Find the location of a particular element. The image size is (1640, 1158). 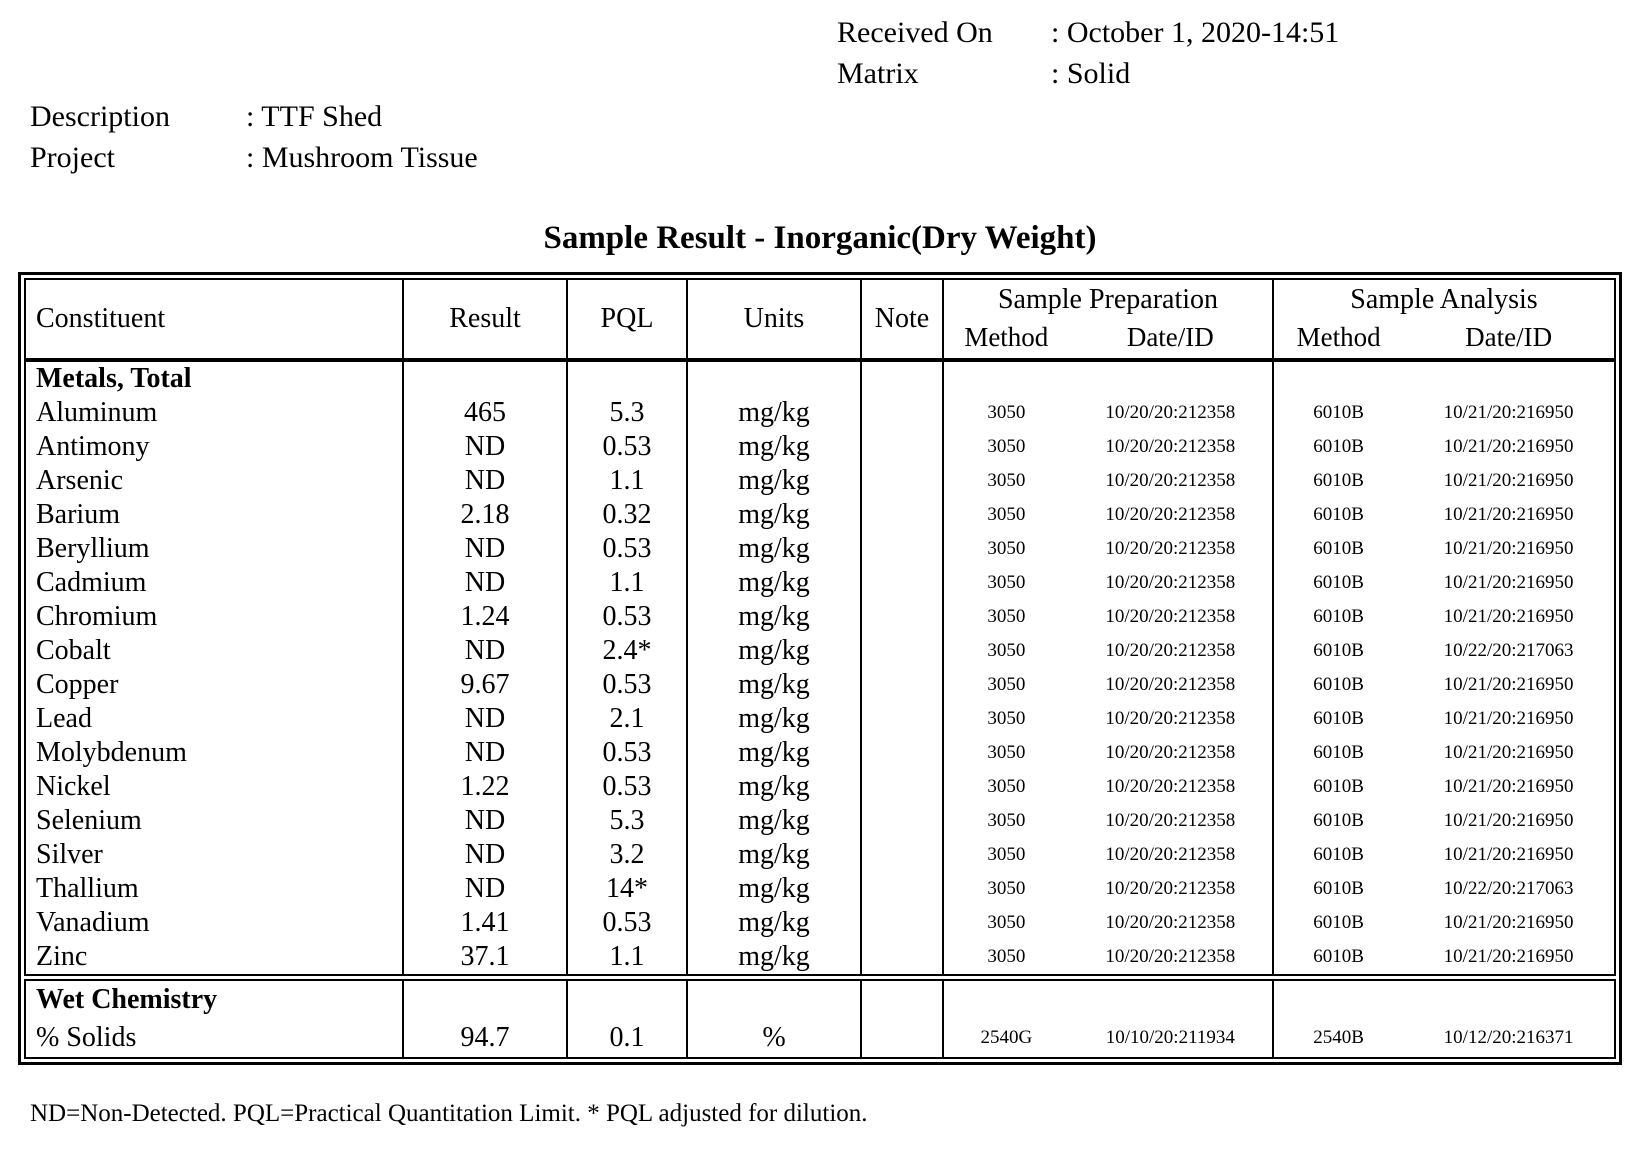

analysis-cell: 2540B 10/12/20:216371 is located at coordinates (1443, 1038).